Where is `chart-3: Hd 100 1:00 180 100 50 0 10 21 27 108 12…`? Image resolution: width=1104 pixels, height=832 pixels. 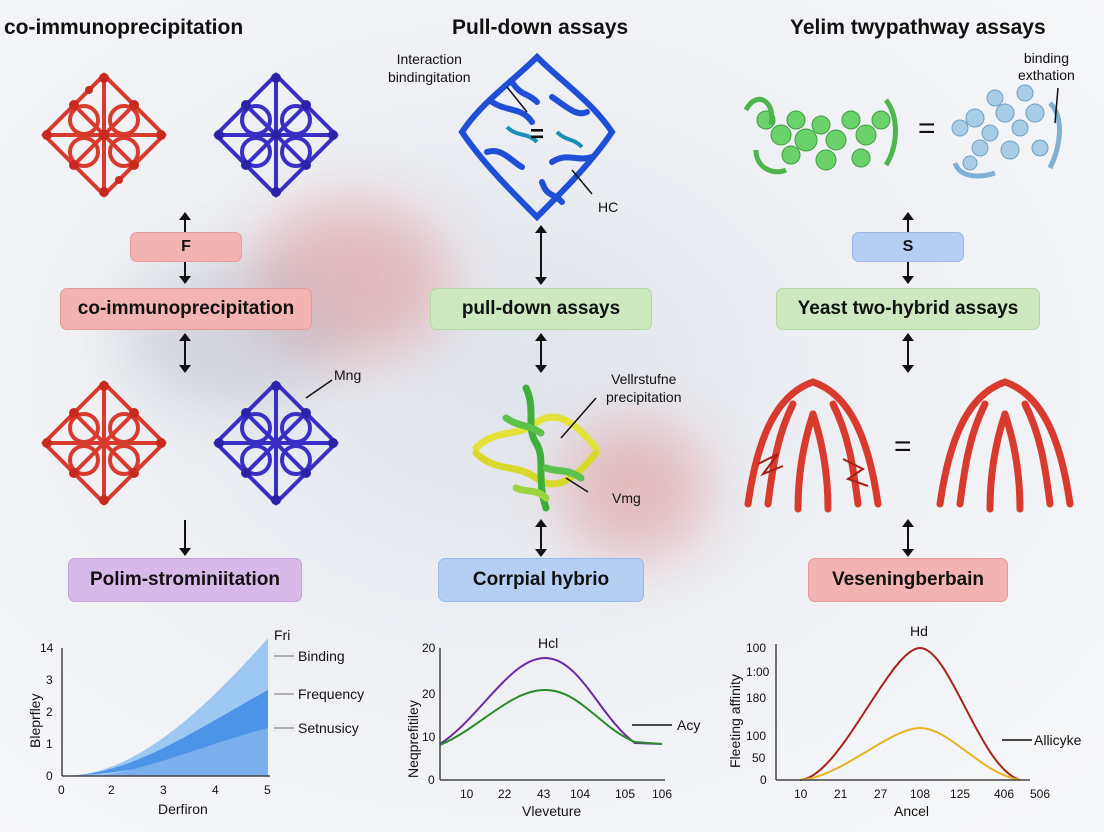 chart-3: Hd 100 1:00 180 100 50 0 10 21 27 108 12… is located at coordinates (904, 721).